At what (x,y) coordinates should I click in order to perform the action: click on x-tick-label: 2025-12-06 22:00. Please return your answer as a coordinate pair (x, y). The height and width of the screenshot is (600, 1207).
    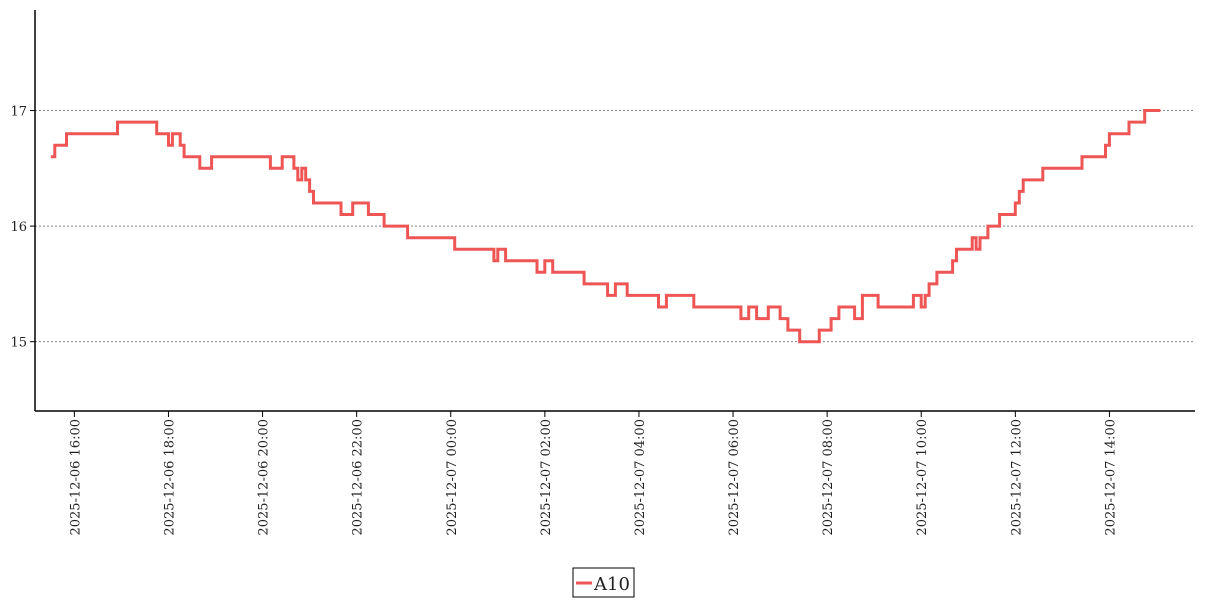
    Looking at the image, I should click on (358, 477).